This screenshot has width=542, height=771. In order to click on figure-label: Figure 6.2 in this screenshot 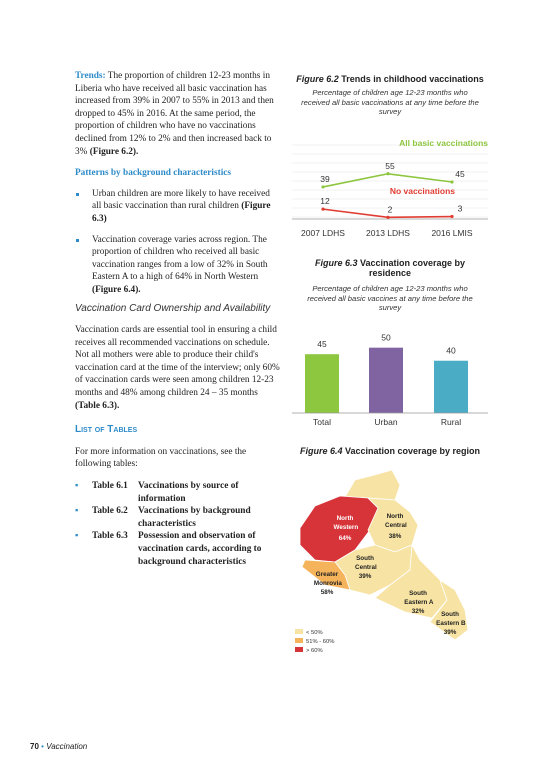, I will do `click(317, 79)`.